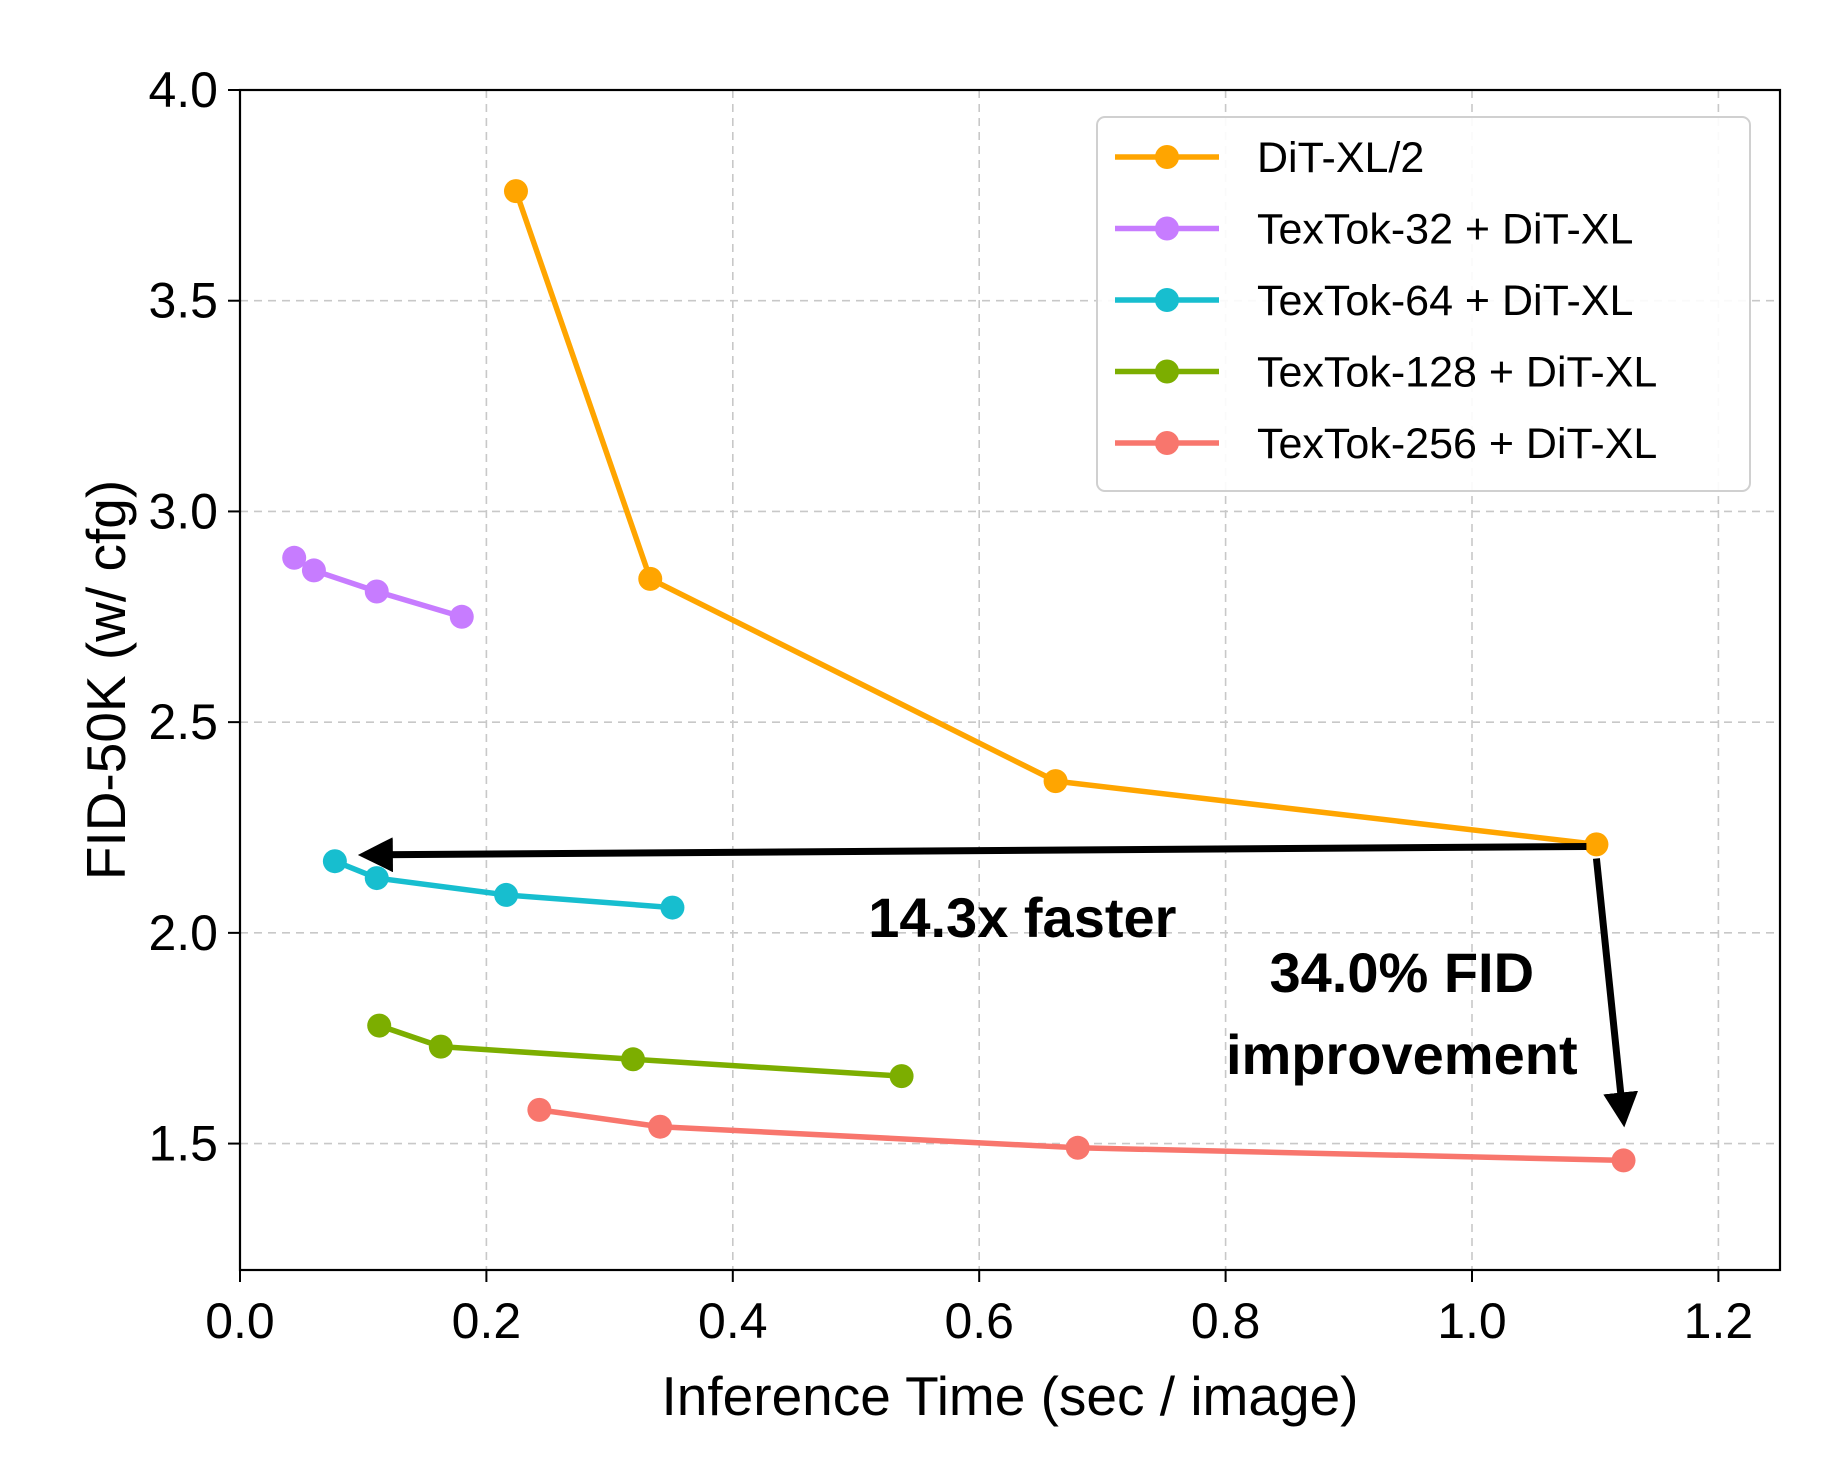  What do you see at coordinates (1226, 1321) in the screenshot?
I see `x-tick-label: 0.8` at bounding box center [1226, 1321].